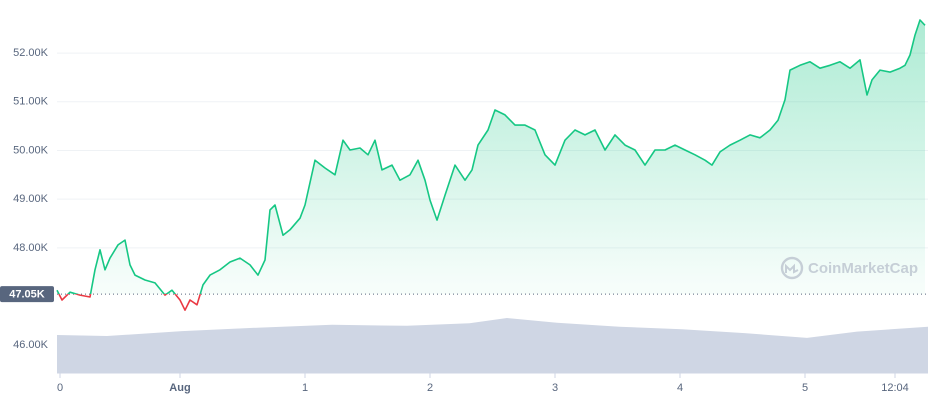 This screenshot has width=930, height=400. I want to click on x-tick-label: 2, so click(430, 388).